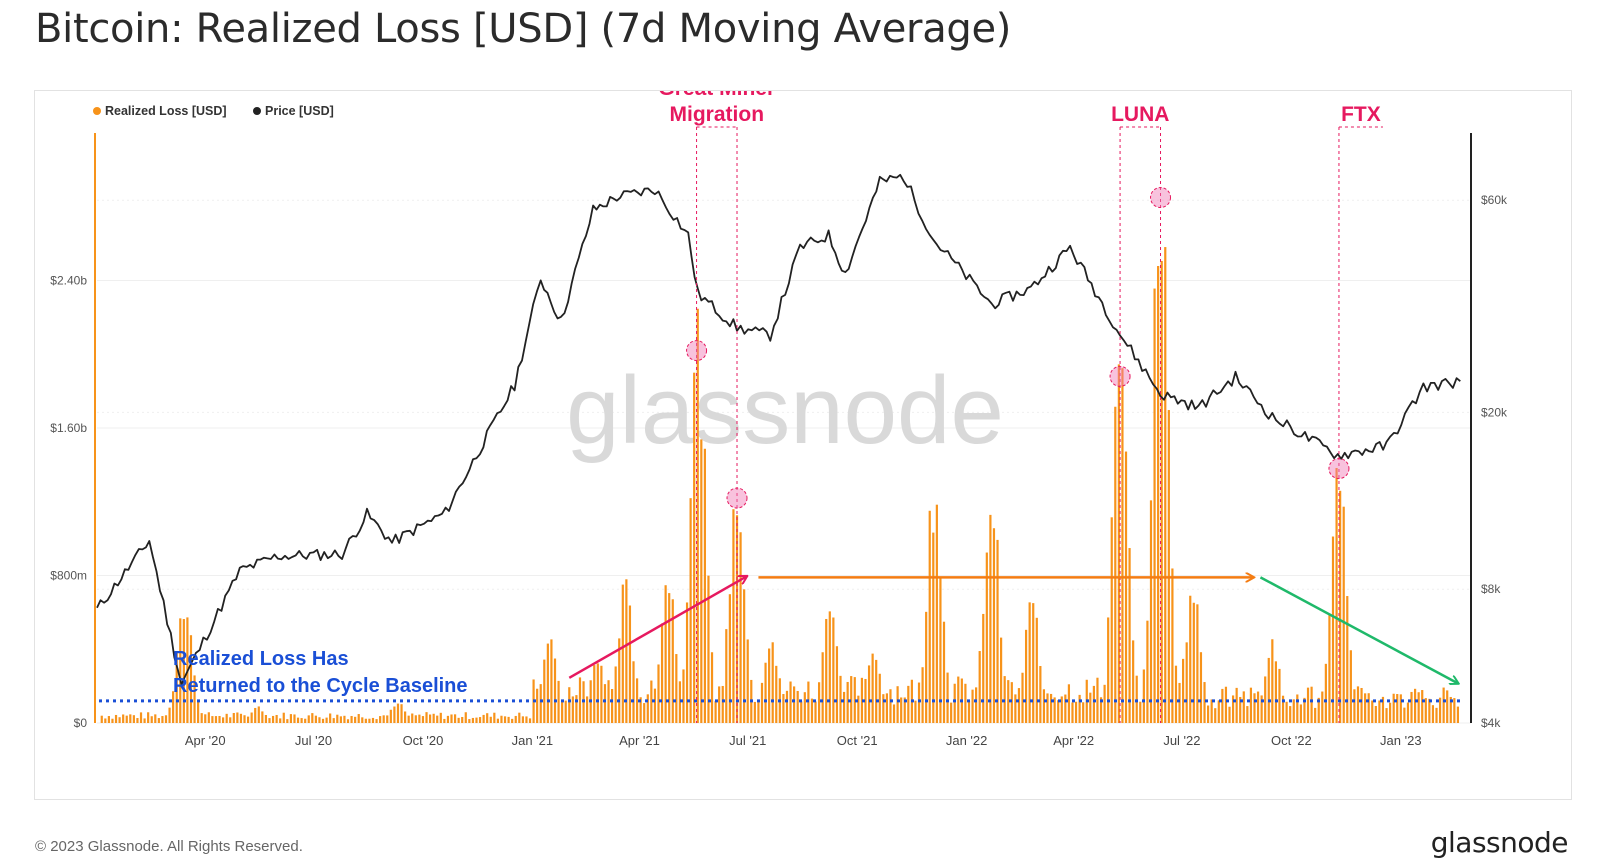  I want to click on trend-arrow-down, so click(1358, 629).